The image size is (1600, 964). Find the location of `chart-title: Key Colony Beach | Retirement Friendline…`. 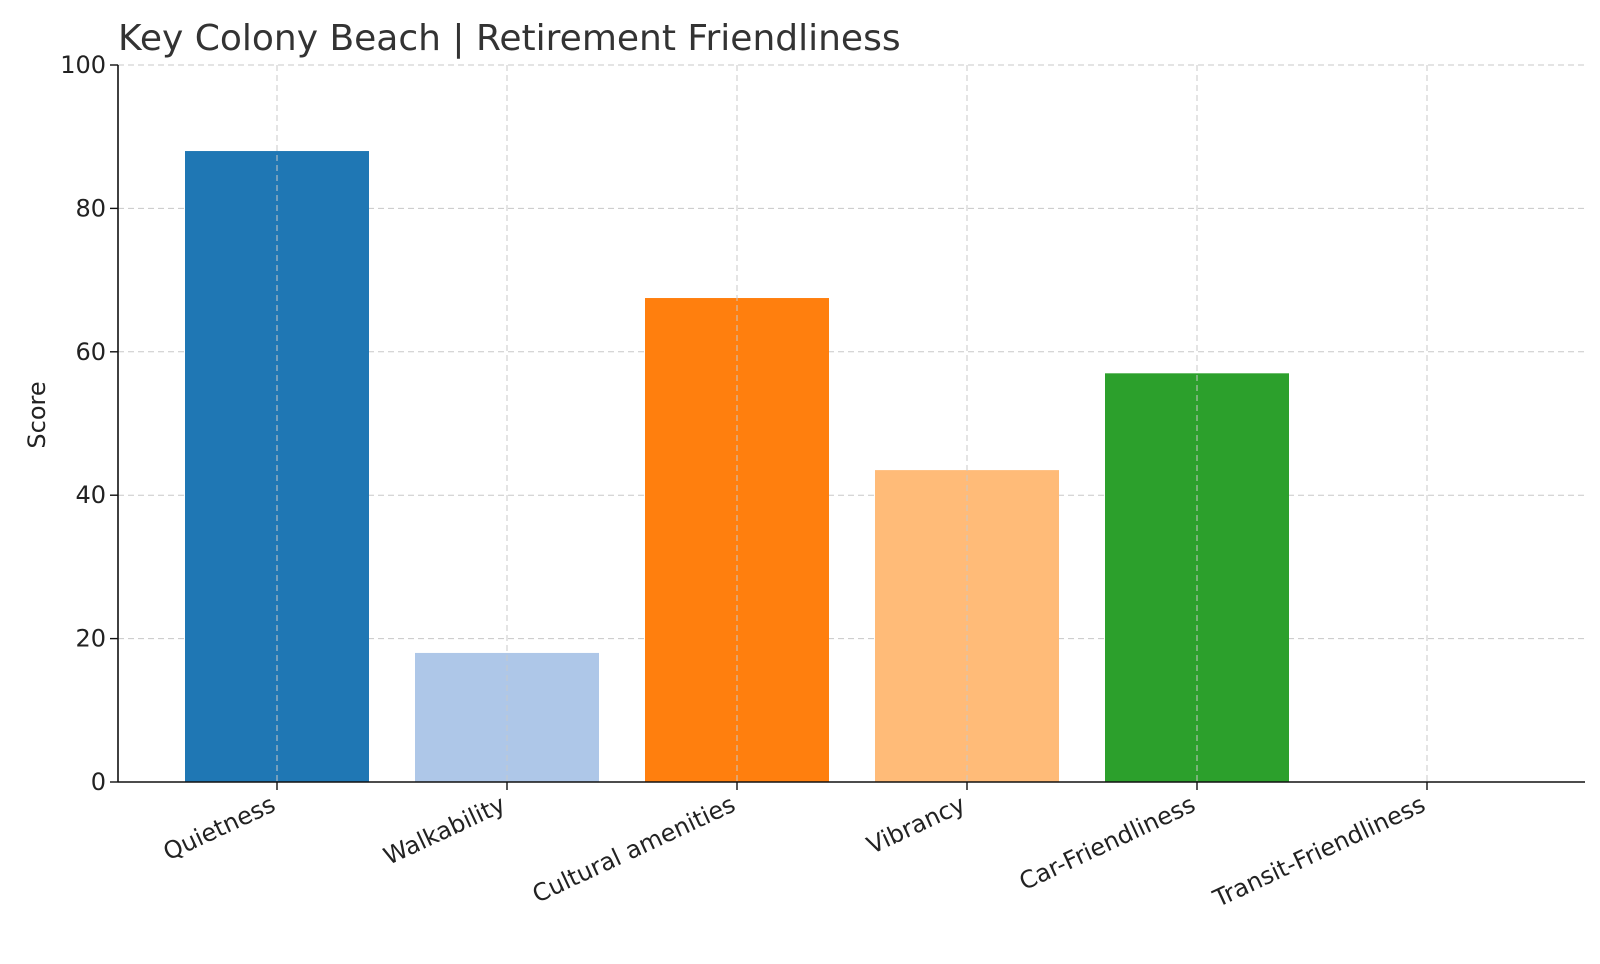

chart-title: Key Colony Beach | Retirement Friendline… is located at coordinates (509, 38).